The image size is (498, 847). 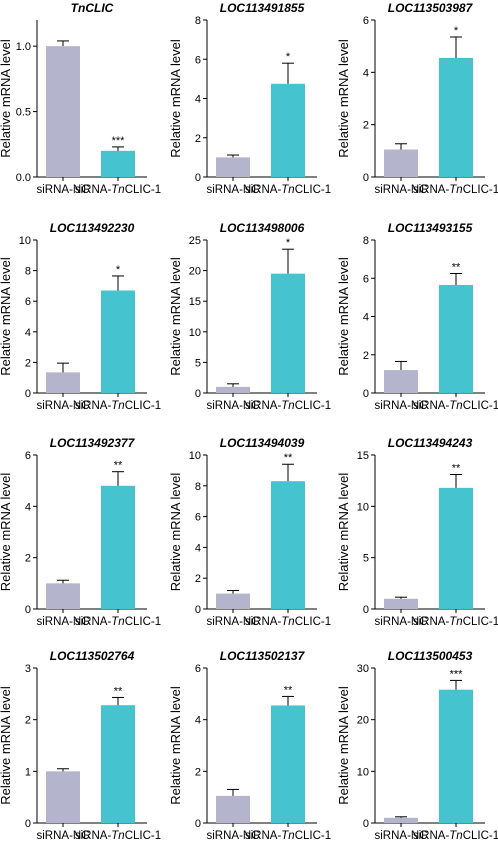 I want to click on y-tick-label: 1.0, so click(x=23, y=47).